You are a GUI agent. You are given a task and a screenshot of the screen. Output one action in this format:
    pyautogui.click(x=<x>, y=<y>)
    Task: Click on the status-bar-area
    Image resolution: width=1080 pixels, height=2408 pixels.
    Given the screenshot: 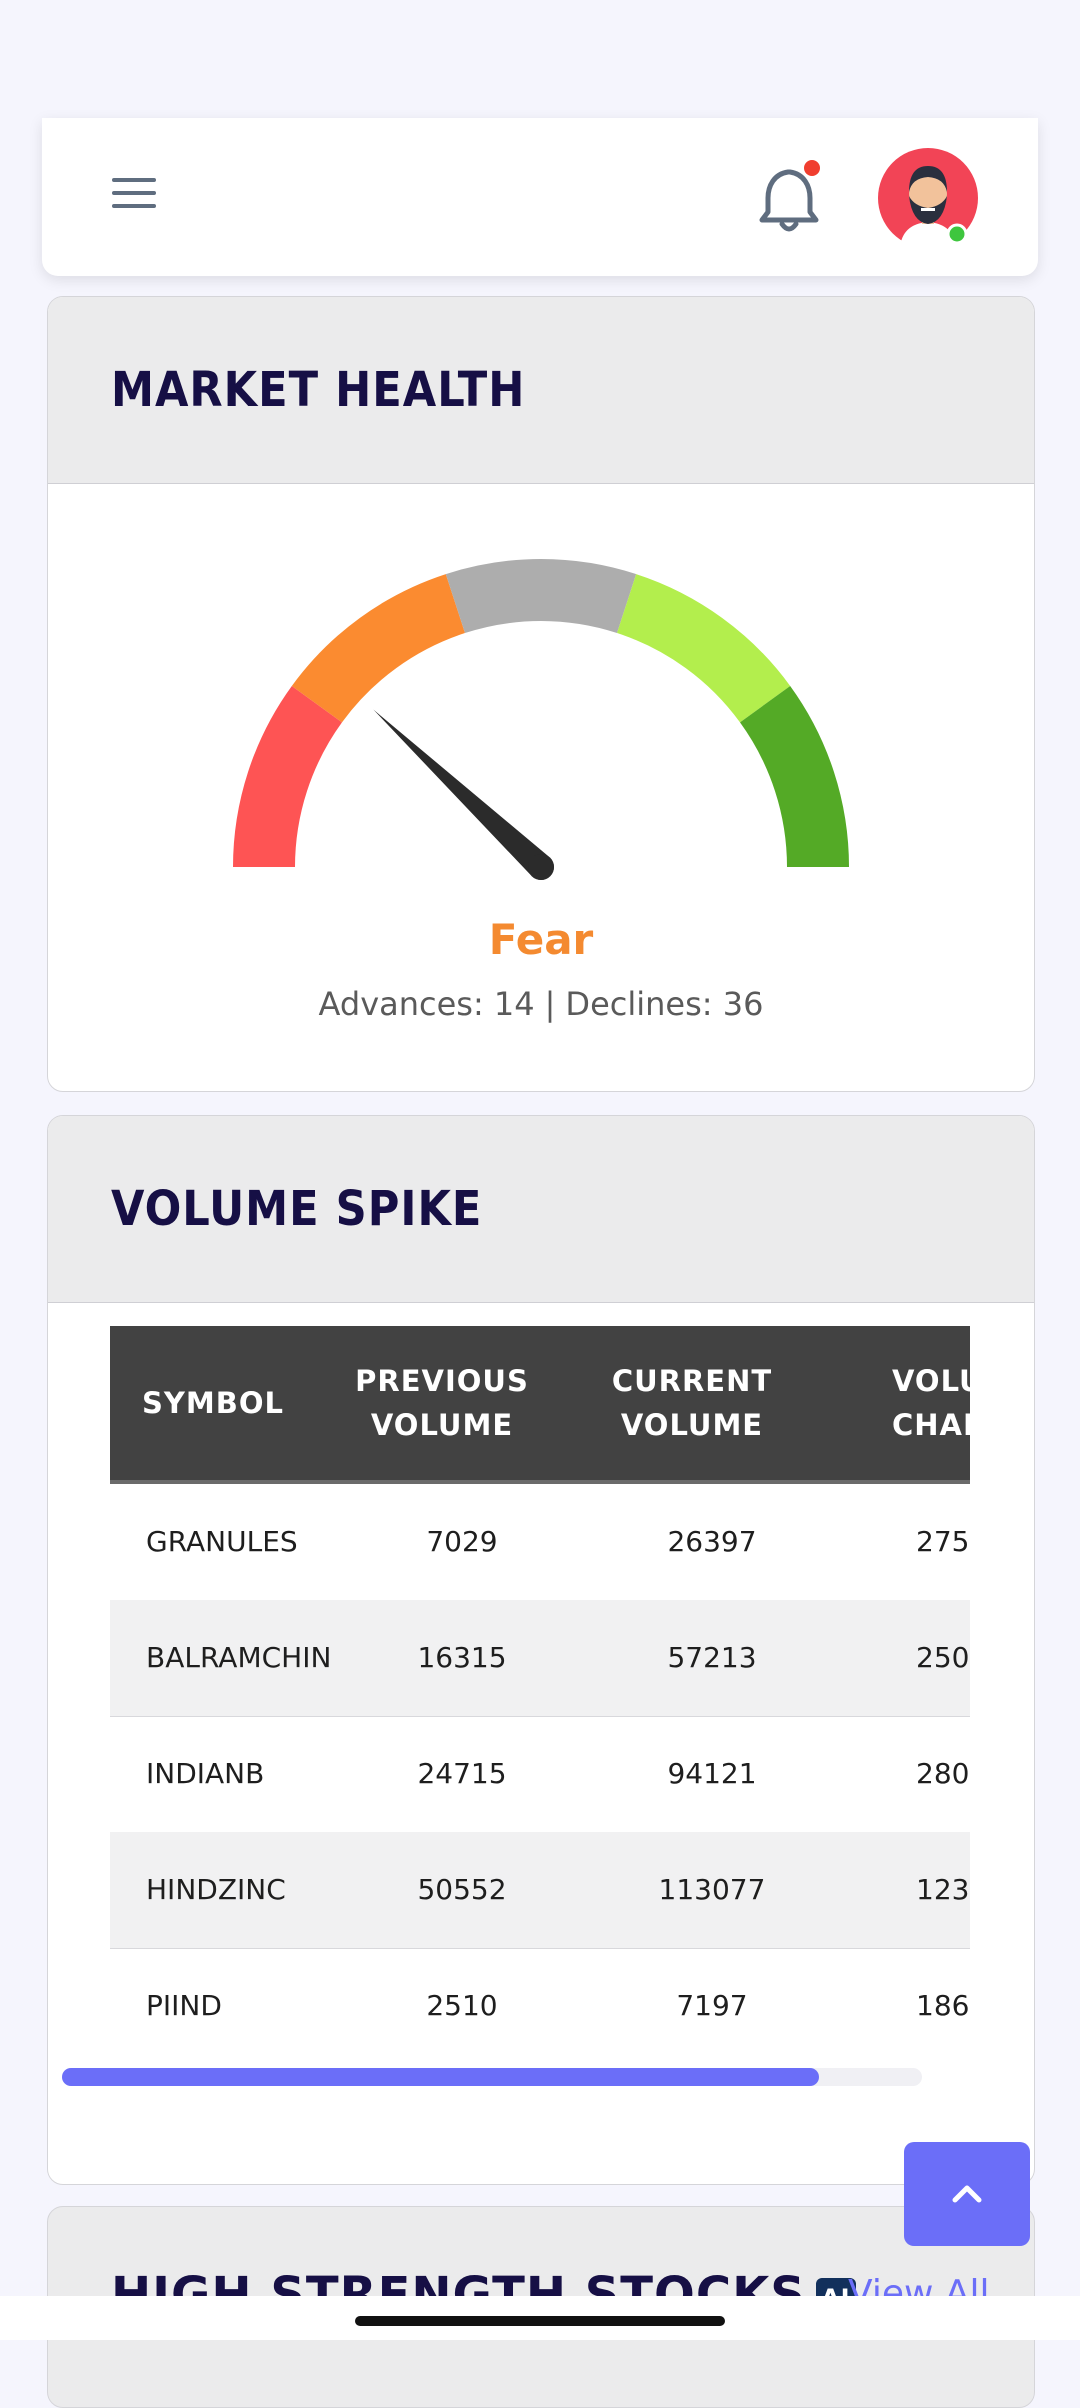 What is the action you would take?
    pyautogui.click(x=540, y=59)
    